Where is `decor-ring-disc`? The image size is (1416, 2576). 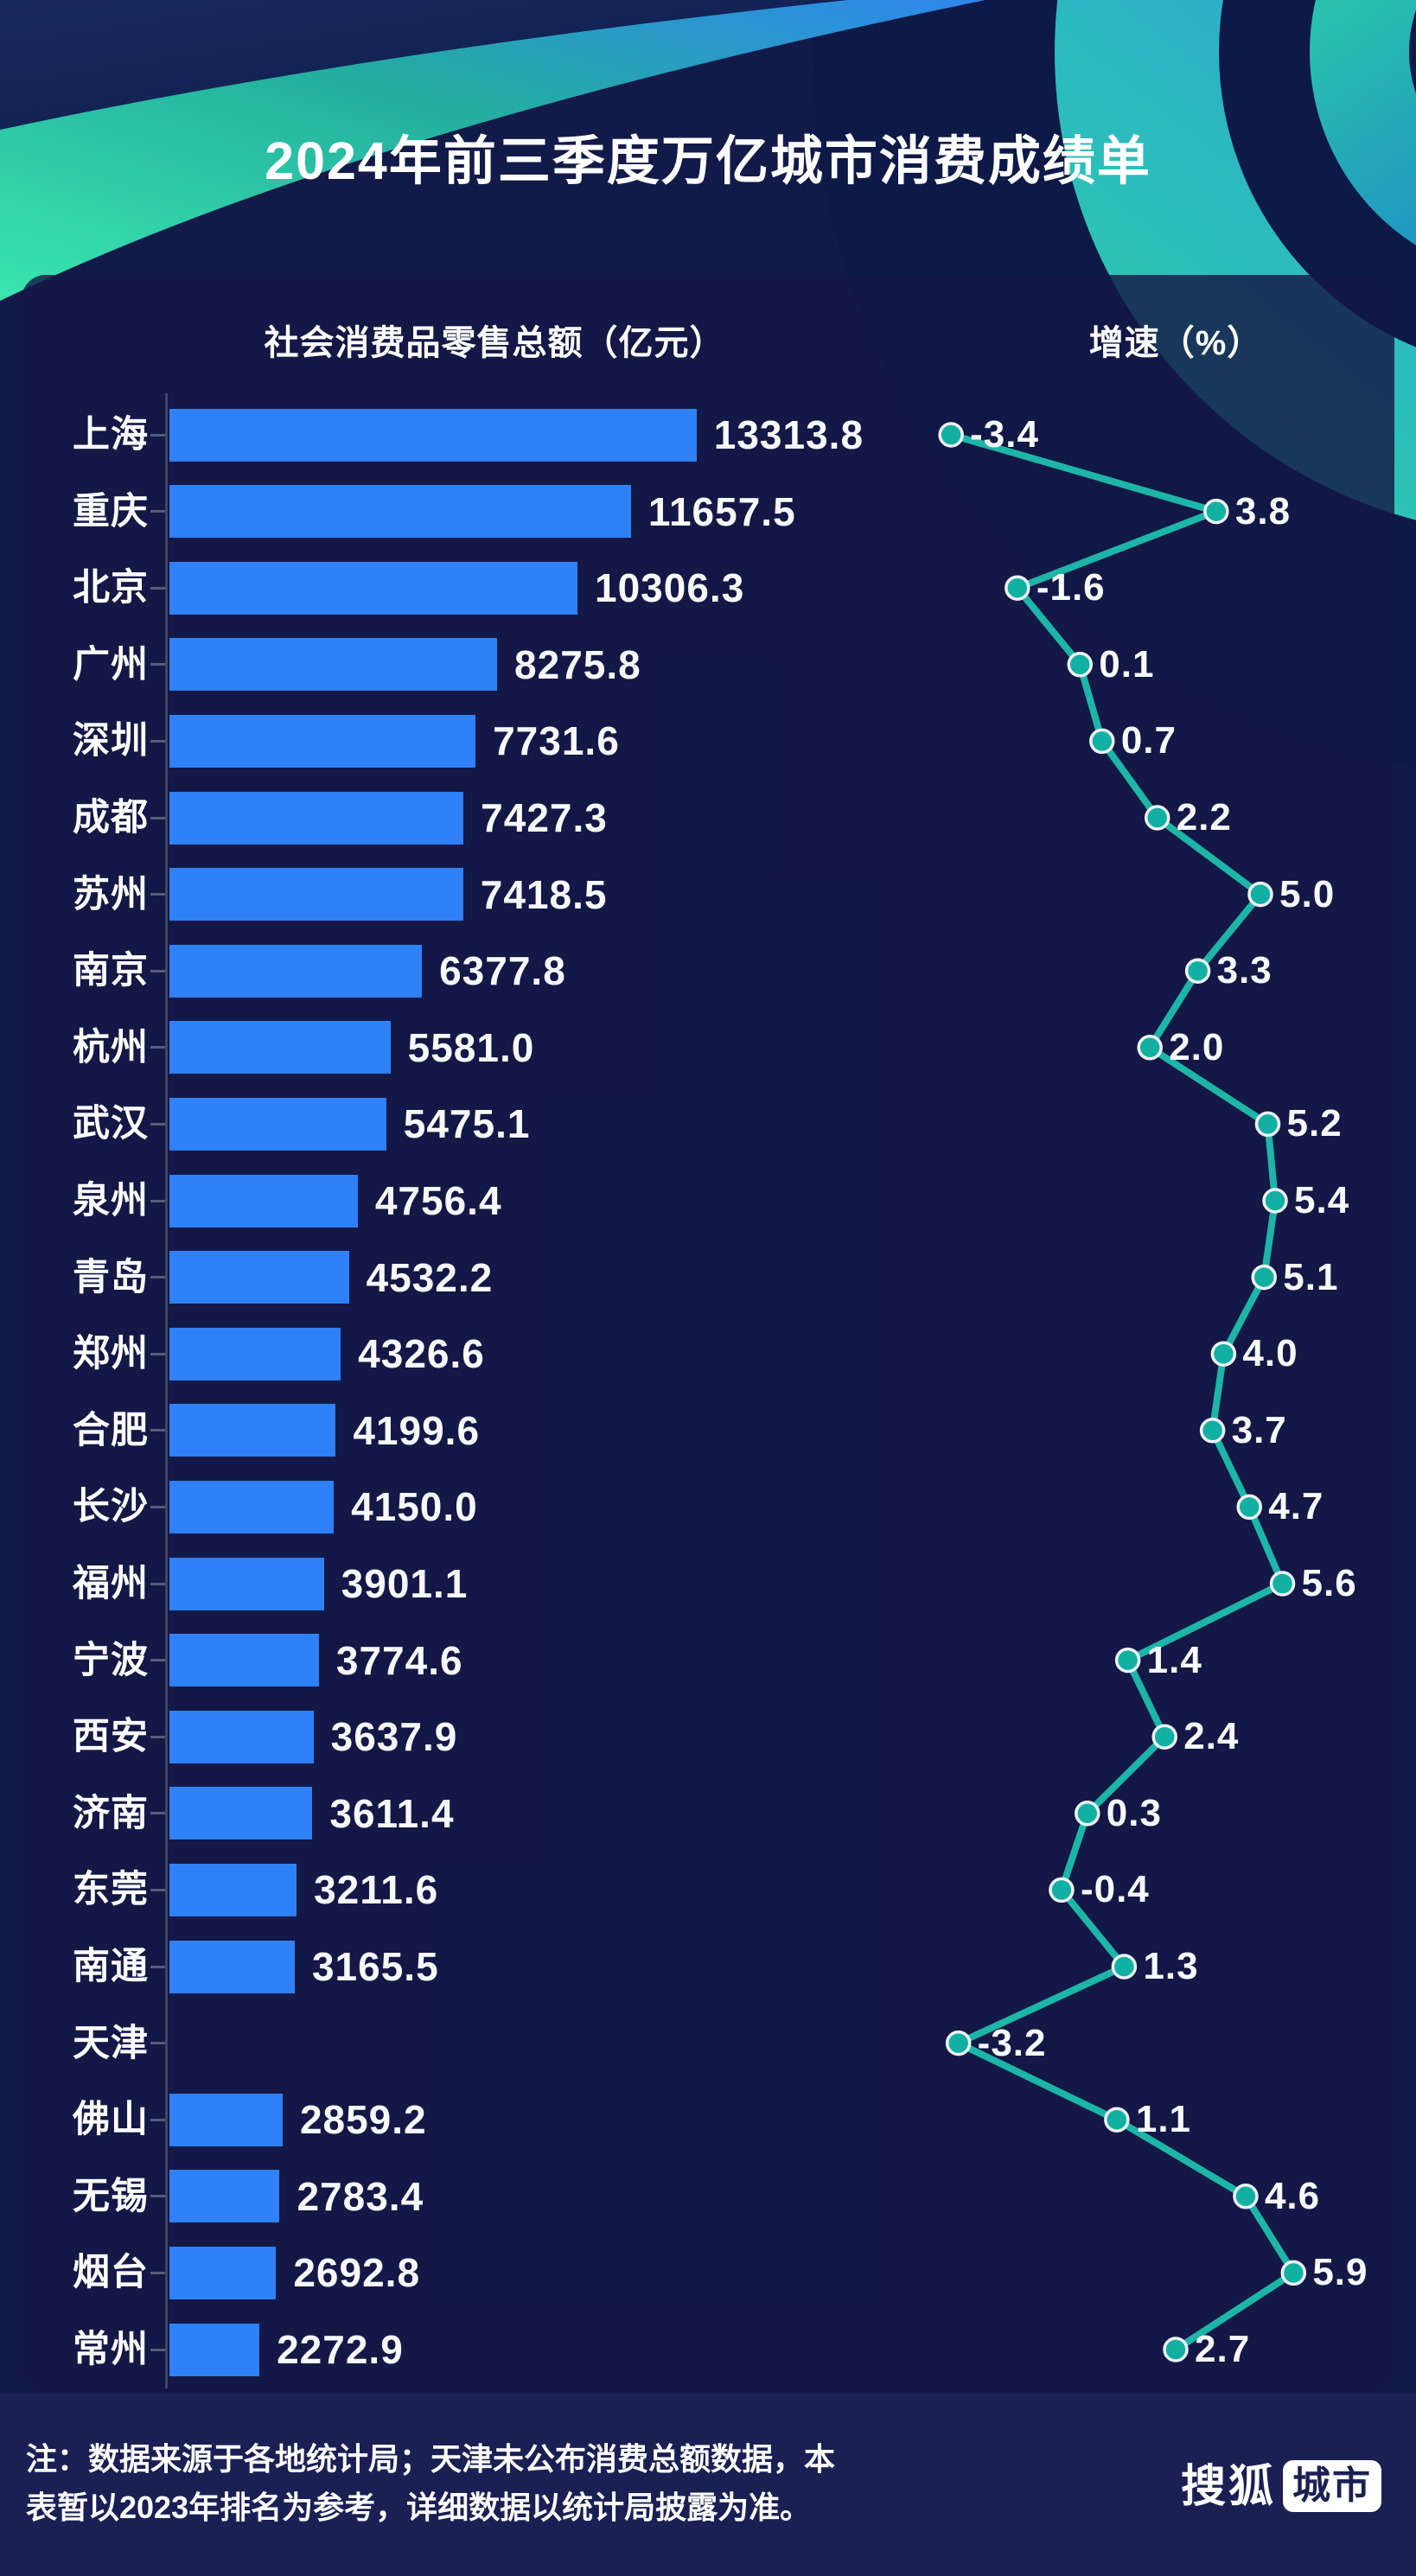 decor-ring-disc is located at coordinates (1363, 122).